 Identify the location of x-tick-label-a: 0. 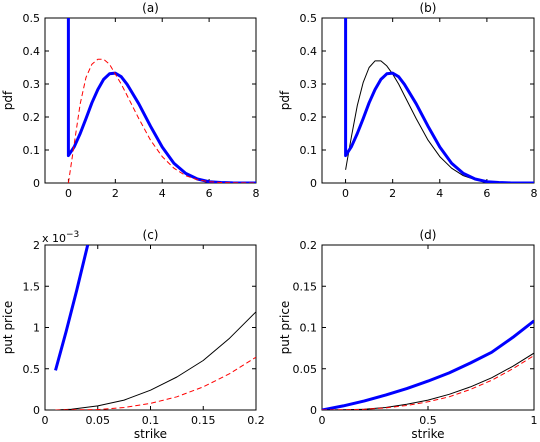
(68, 193).